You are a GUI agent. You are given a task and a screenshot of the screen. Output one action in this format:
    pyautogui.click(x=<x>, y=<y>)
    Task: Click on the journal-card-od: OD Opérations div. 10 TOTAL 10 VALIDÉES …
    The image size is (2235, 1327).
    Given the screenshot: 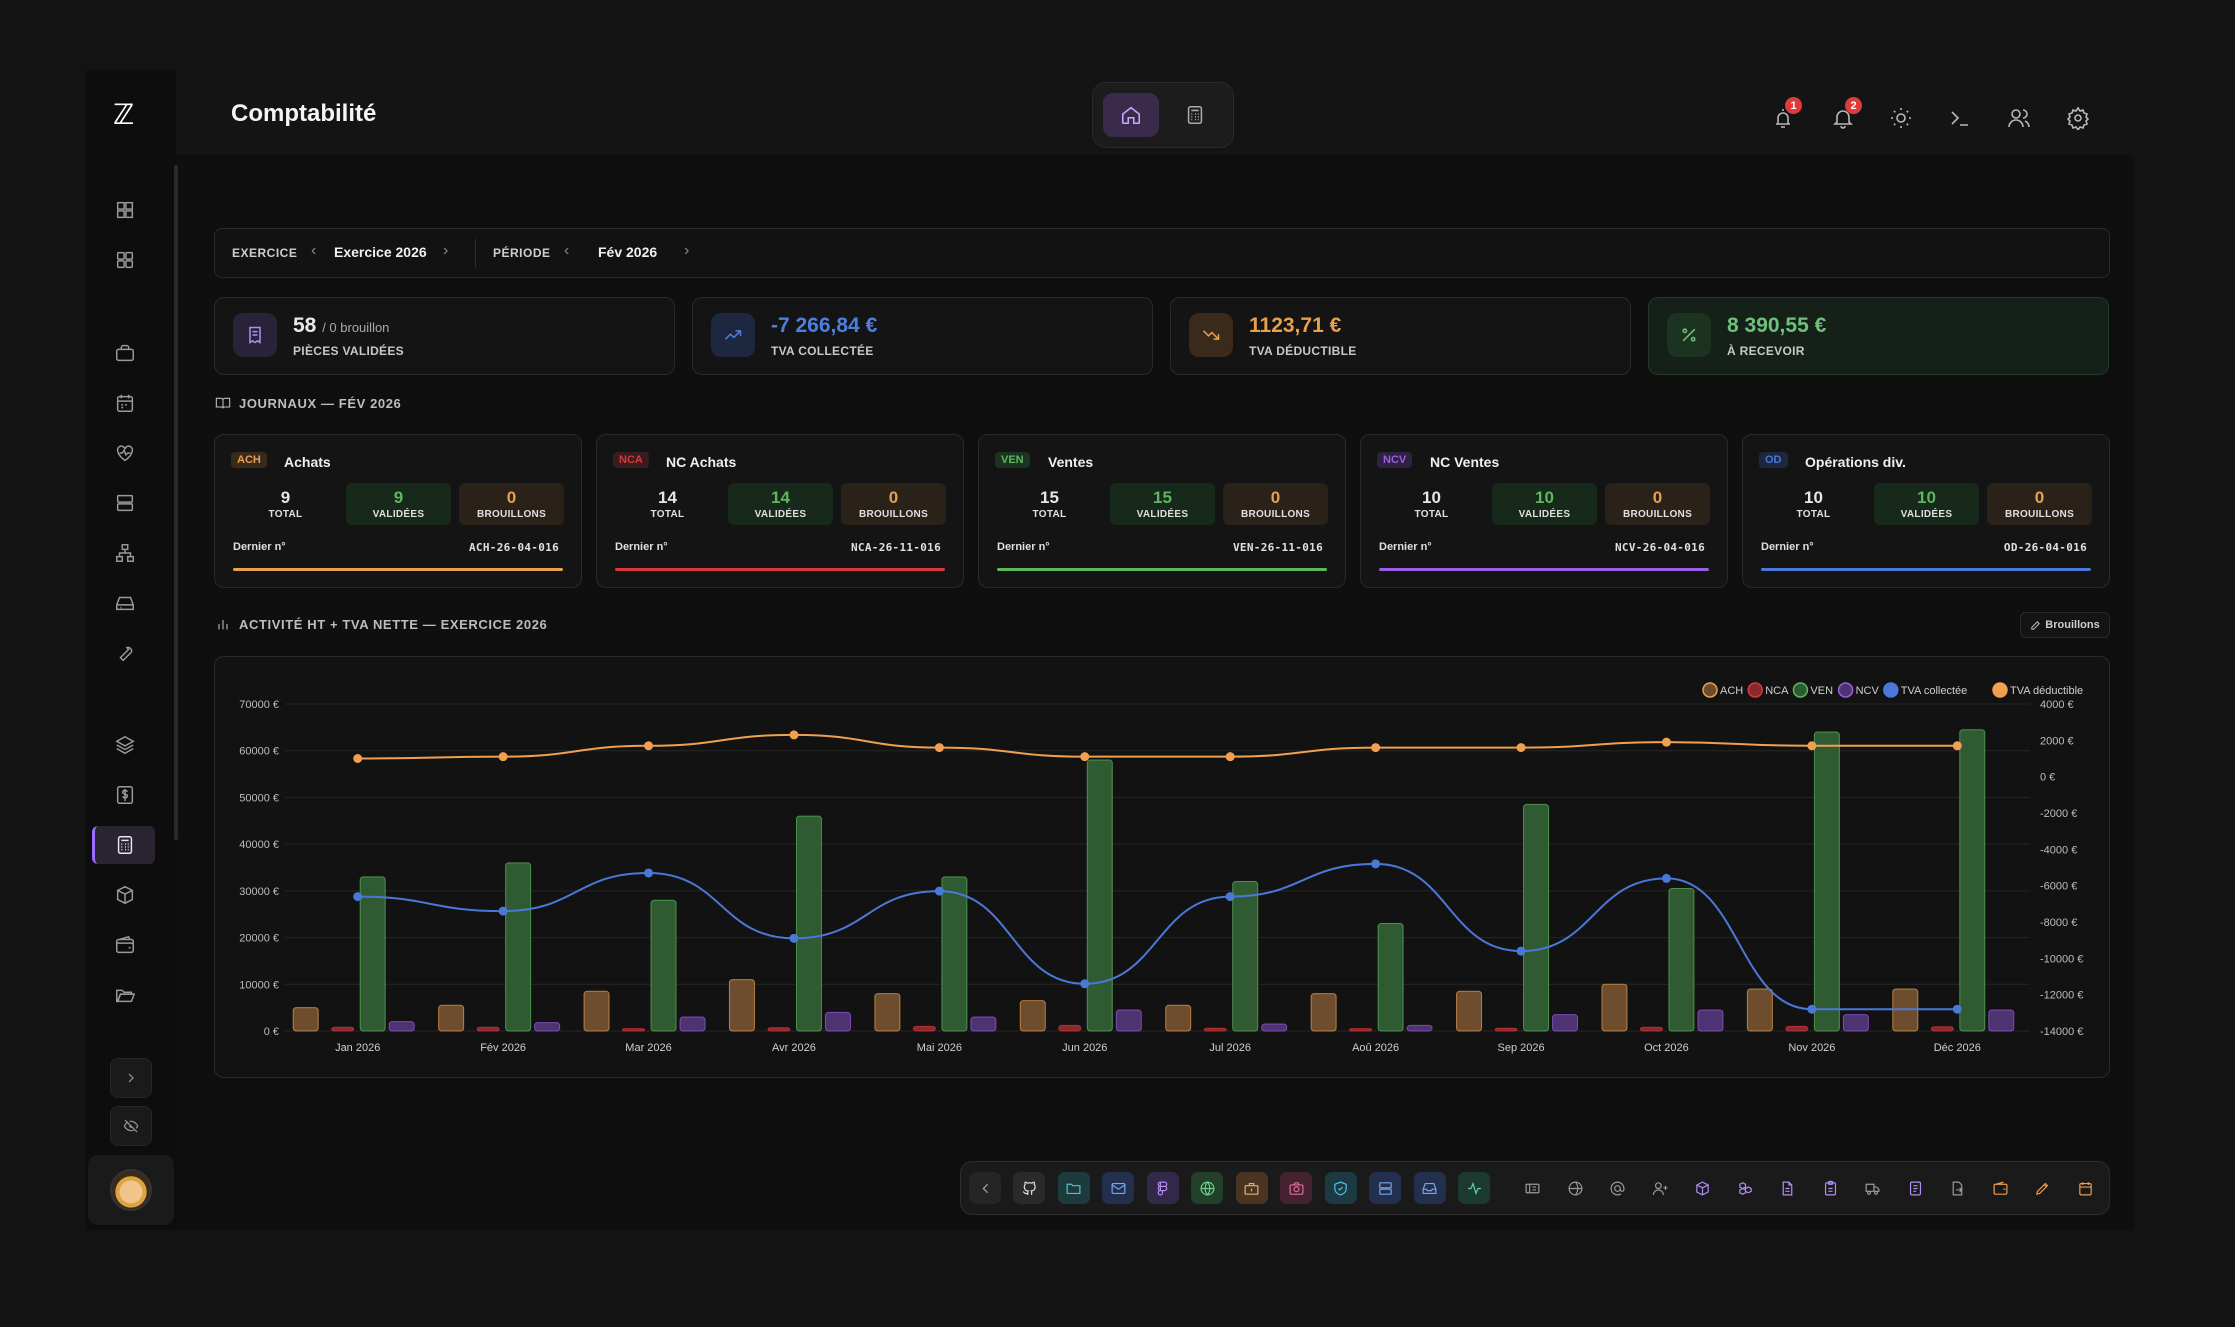 What is the action you would take?
    pyautogui.click(x=1926, y=511)
    